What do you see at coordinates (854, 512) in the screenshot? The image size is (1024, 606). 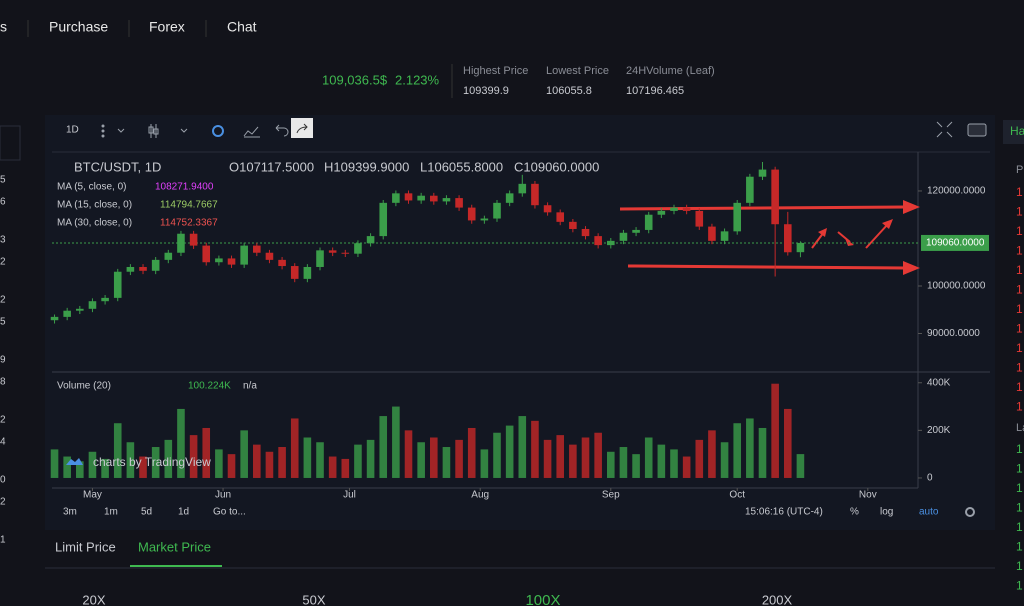 I see `scale-option: %` at bounding box center [854, 512].